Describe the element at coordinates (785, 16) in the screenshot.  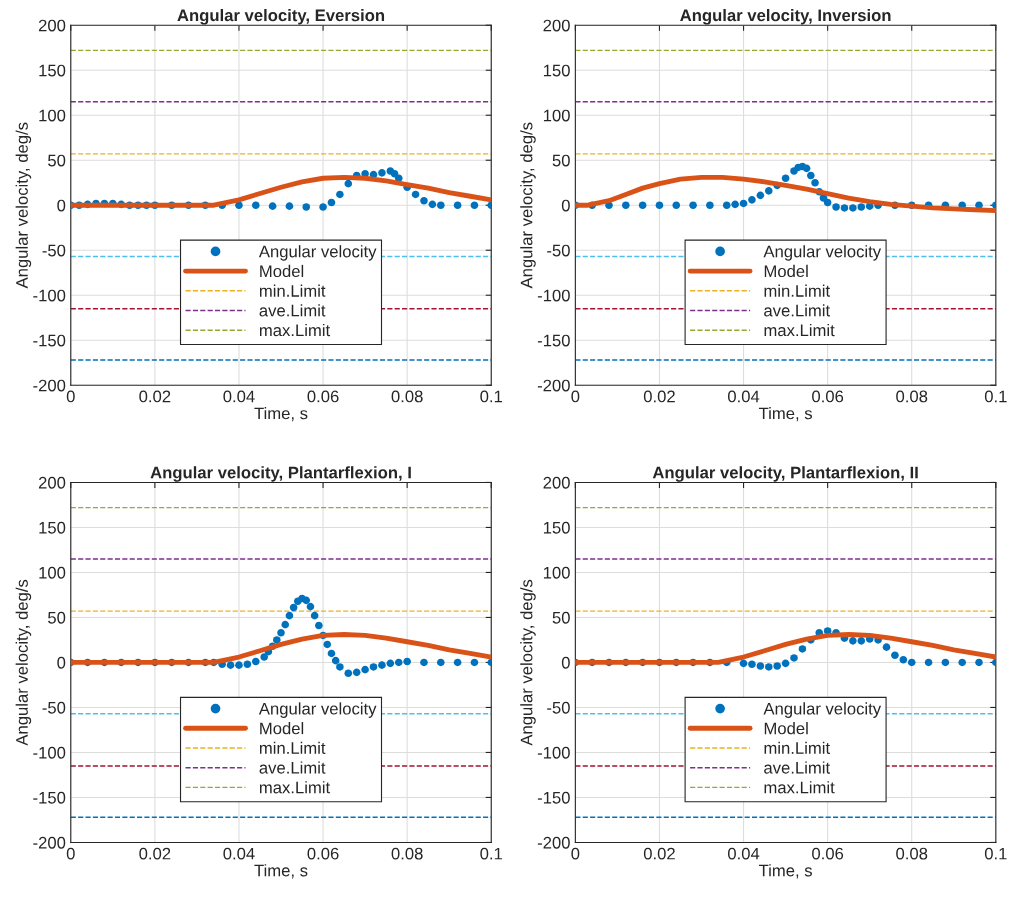
I see `chart-title: Angular velocity, Inversion` at that location.